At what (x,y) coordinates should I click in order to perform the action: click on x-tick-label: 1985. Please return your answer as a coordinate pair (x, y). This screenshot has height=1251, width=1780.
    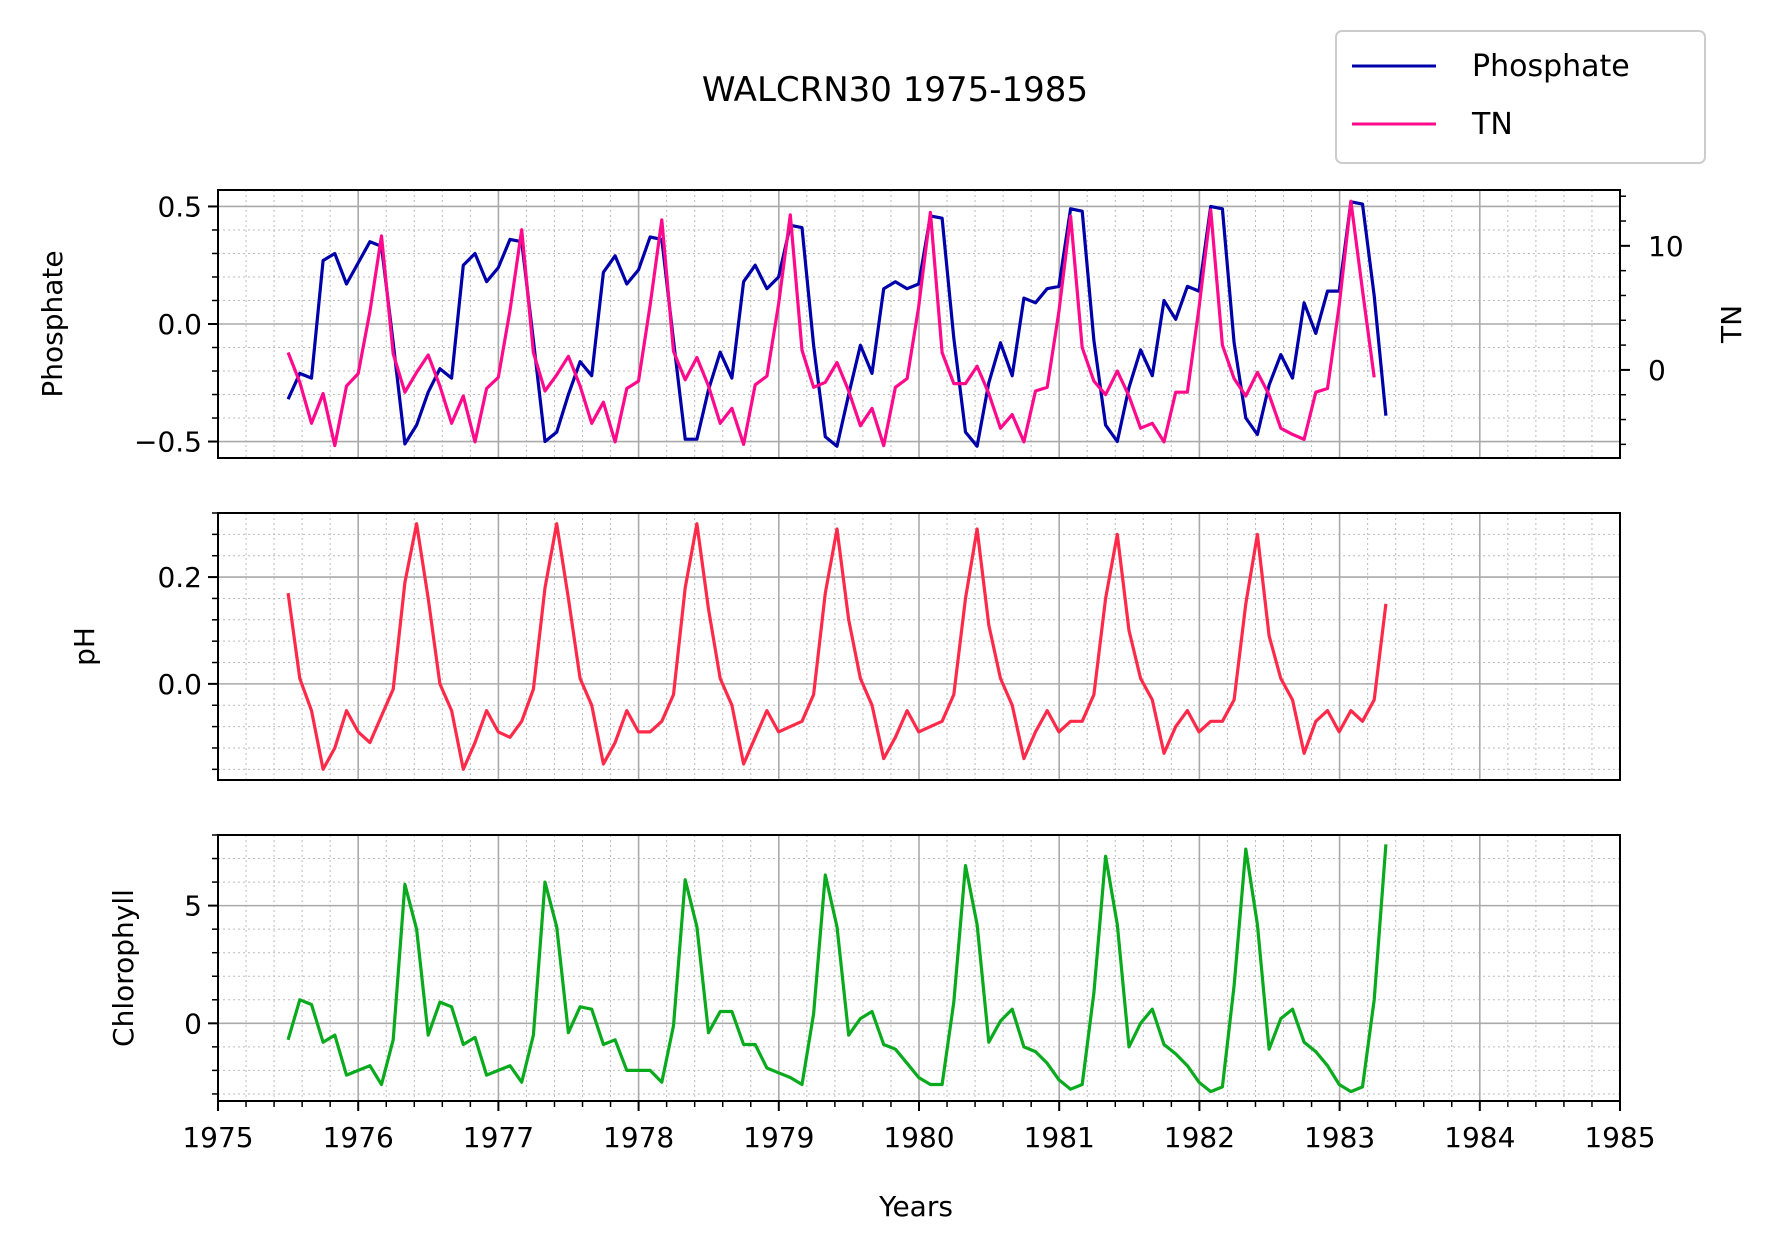
    Looking at the image, I should click on (1619, 1137).